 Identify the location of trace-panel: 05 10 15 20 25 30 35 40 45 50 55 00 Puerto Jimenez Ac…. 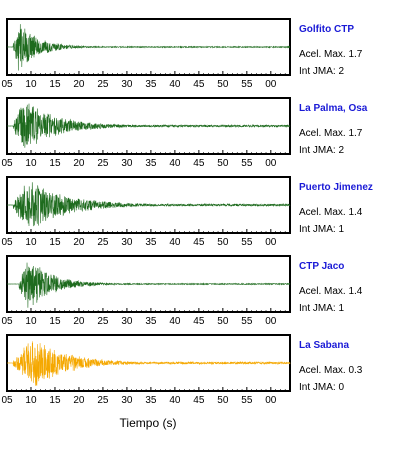
(187, 212).